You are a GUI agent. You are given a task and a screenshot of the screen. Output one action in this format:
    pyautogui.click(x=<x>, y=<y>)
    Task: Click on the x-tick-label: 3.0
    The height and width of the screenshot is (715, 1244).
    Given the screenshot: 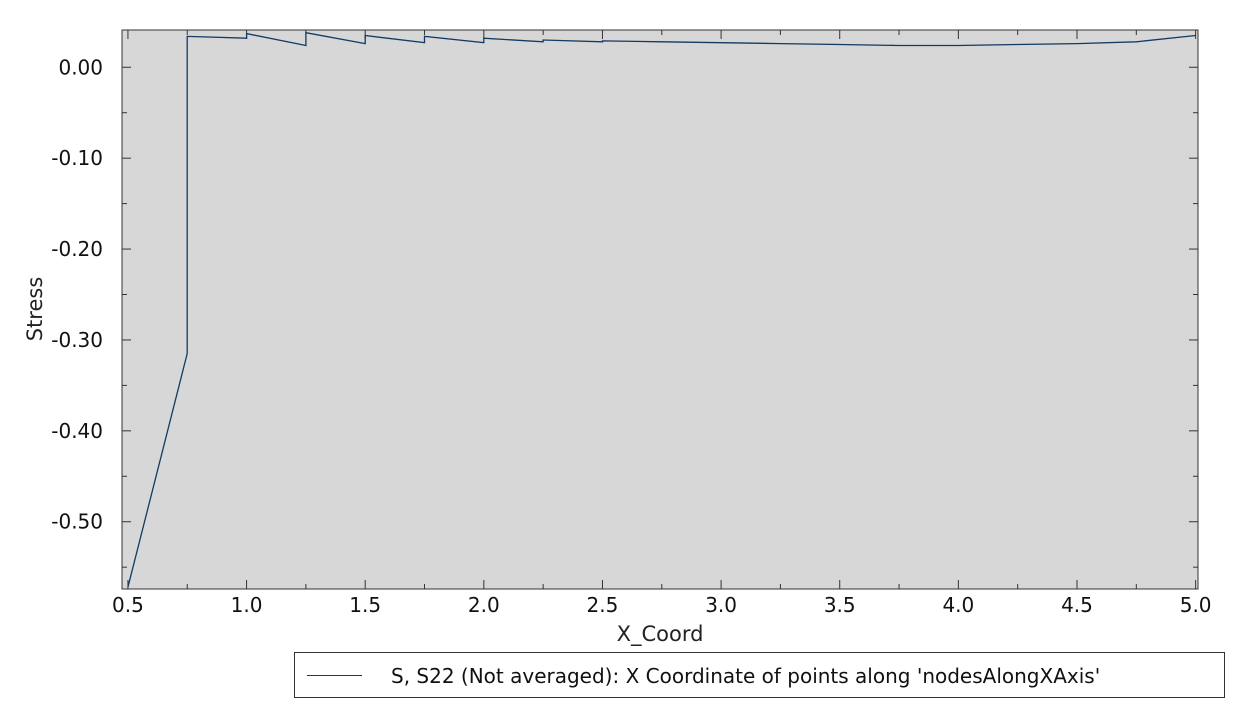 What is the action you would take?
    pyautogui.click(x=721, y=605)
    